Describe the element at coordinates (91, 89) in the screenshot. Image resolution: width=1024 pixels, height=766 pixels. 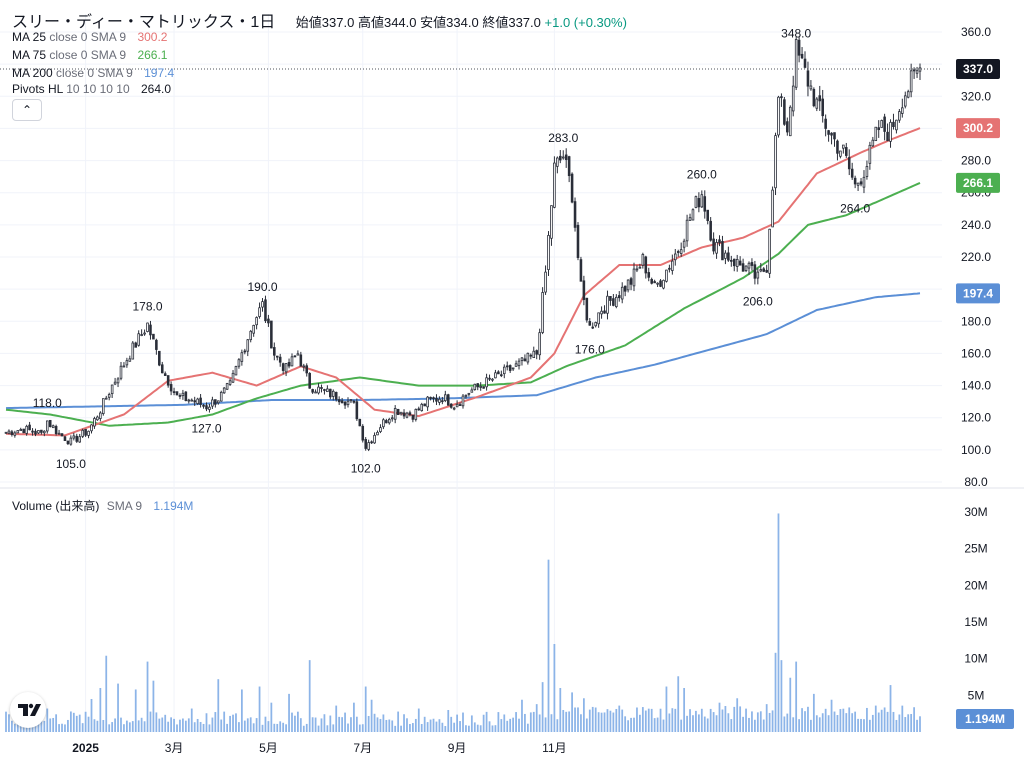
I see `indicator-pivots: Pivots HL 10 10 10 10 264.0` at that location.